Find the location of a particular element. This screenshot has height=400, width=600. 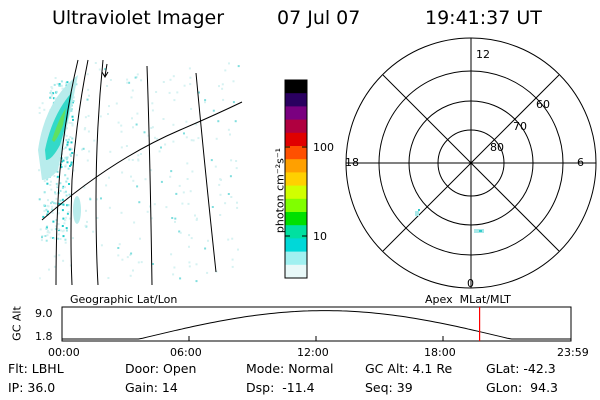

info-mode: Mode: Normal is located at coordinates (290, 368).